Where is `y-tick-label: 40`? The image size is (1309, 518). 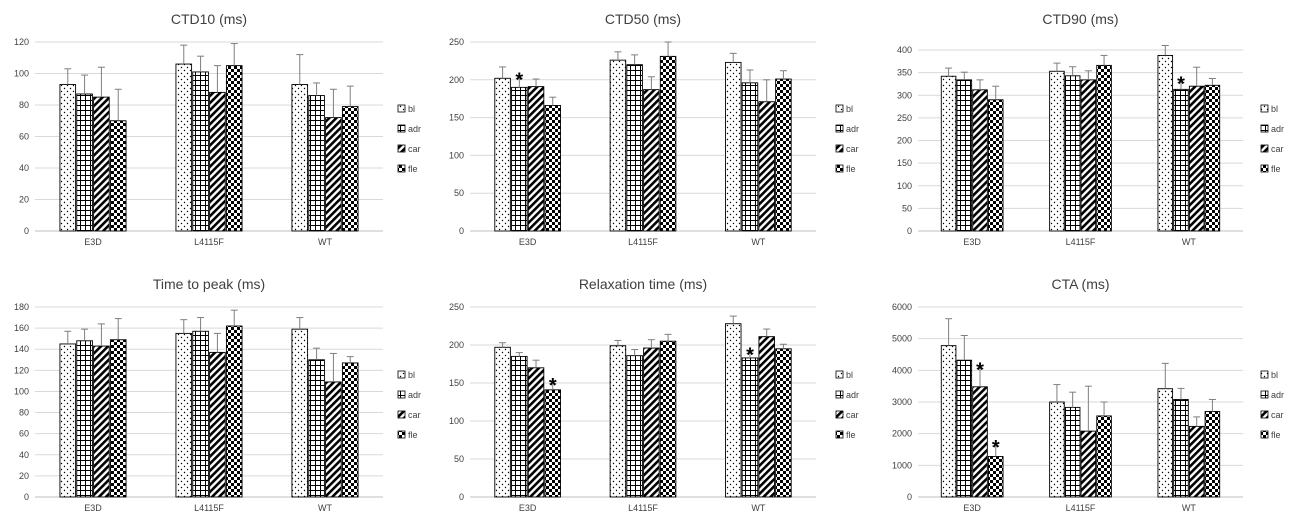 y-tick-label: 40 is located at coordinates (24, 168).